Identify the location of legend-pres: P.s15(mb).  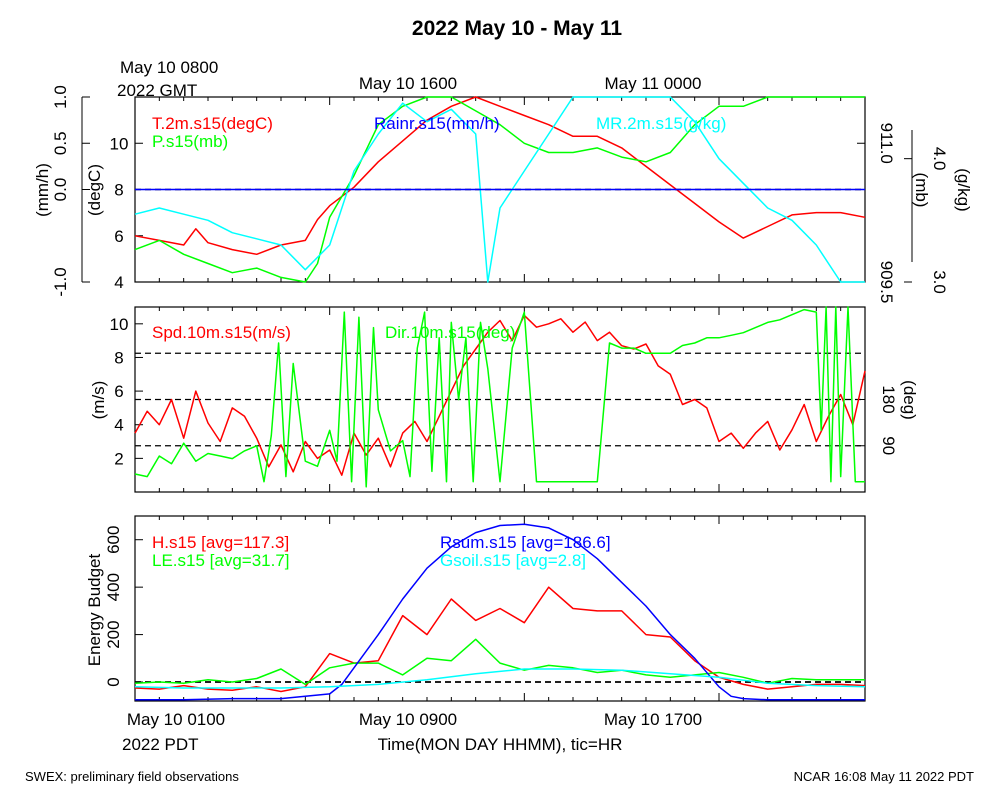
(190, 141).